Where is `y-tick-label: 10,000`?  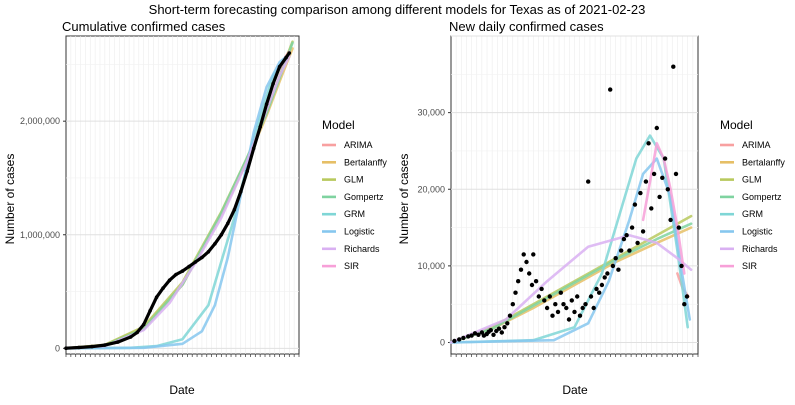
y-tick-label: 10,000 is located at coordinates (431, 266).